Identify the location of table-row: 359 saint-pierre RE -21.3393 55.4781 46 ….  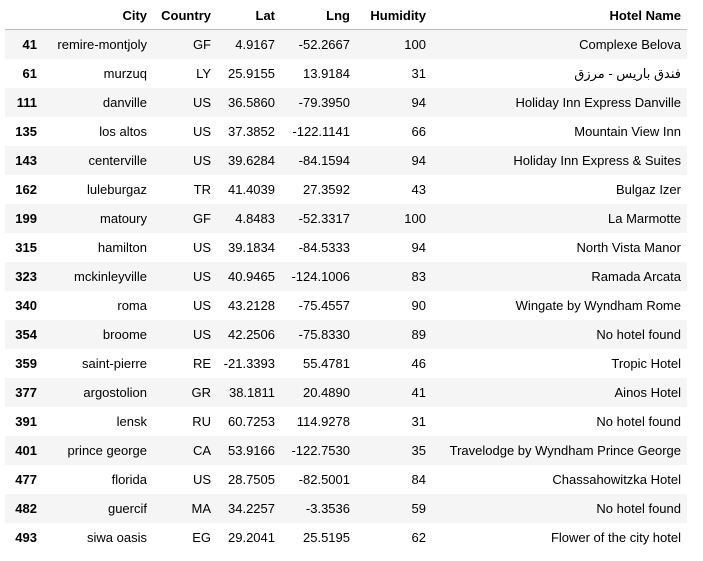
(346, 363).